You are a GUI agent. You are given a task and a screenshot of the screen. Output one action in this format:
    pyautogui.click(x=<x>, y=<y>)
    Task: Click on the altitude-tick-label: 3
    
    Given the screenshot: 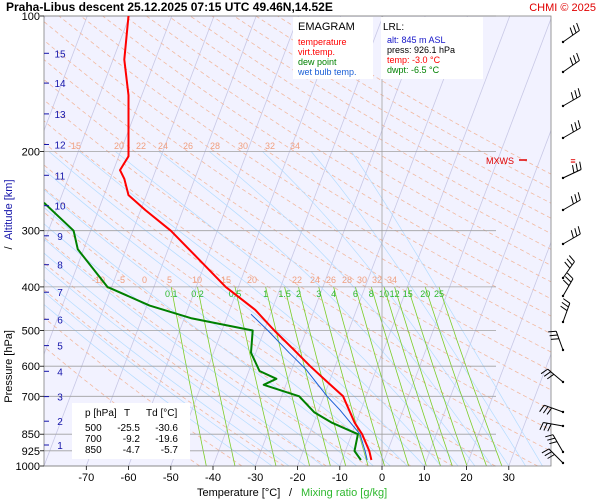 What is the action you would take?
    pyautogui.click(x=60, y=398)
    